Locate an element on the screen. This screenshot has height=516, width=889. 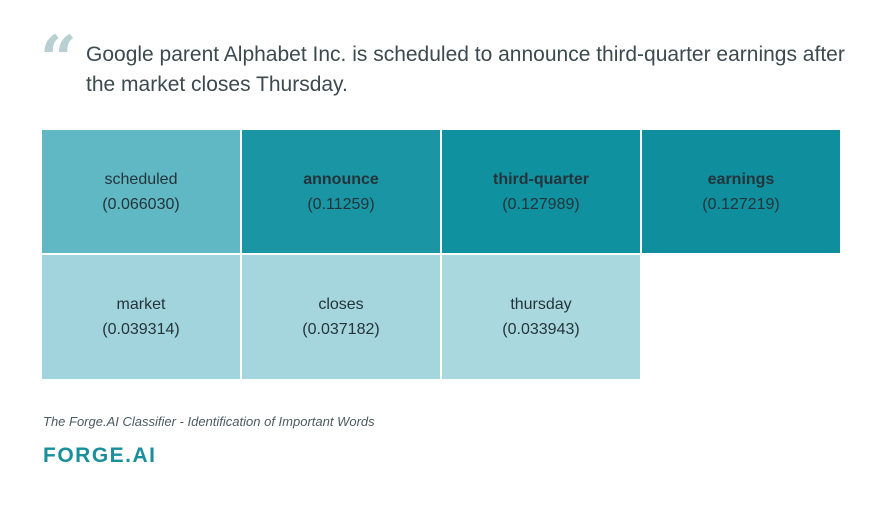
word-label: announce is located at coordinates (341, 179).